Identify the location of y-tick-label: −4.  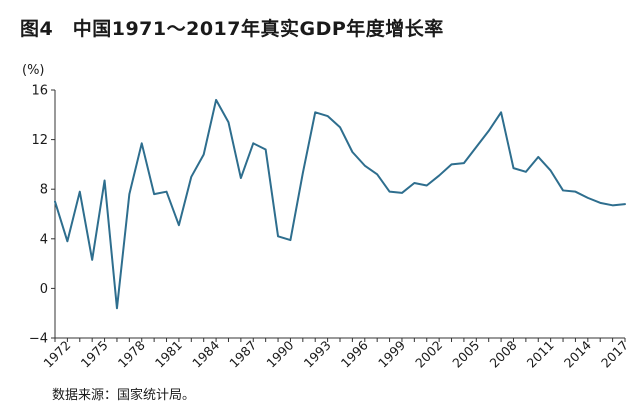
(38, 339).